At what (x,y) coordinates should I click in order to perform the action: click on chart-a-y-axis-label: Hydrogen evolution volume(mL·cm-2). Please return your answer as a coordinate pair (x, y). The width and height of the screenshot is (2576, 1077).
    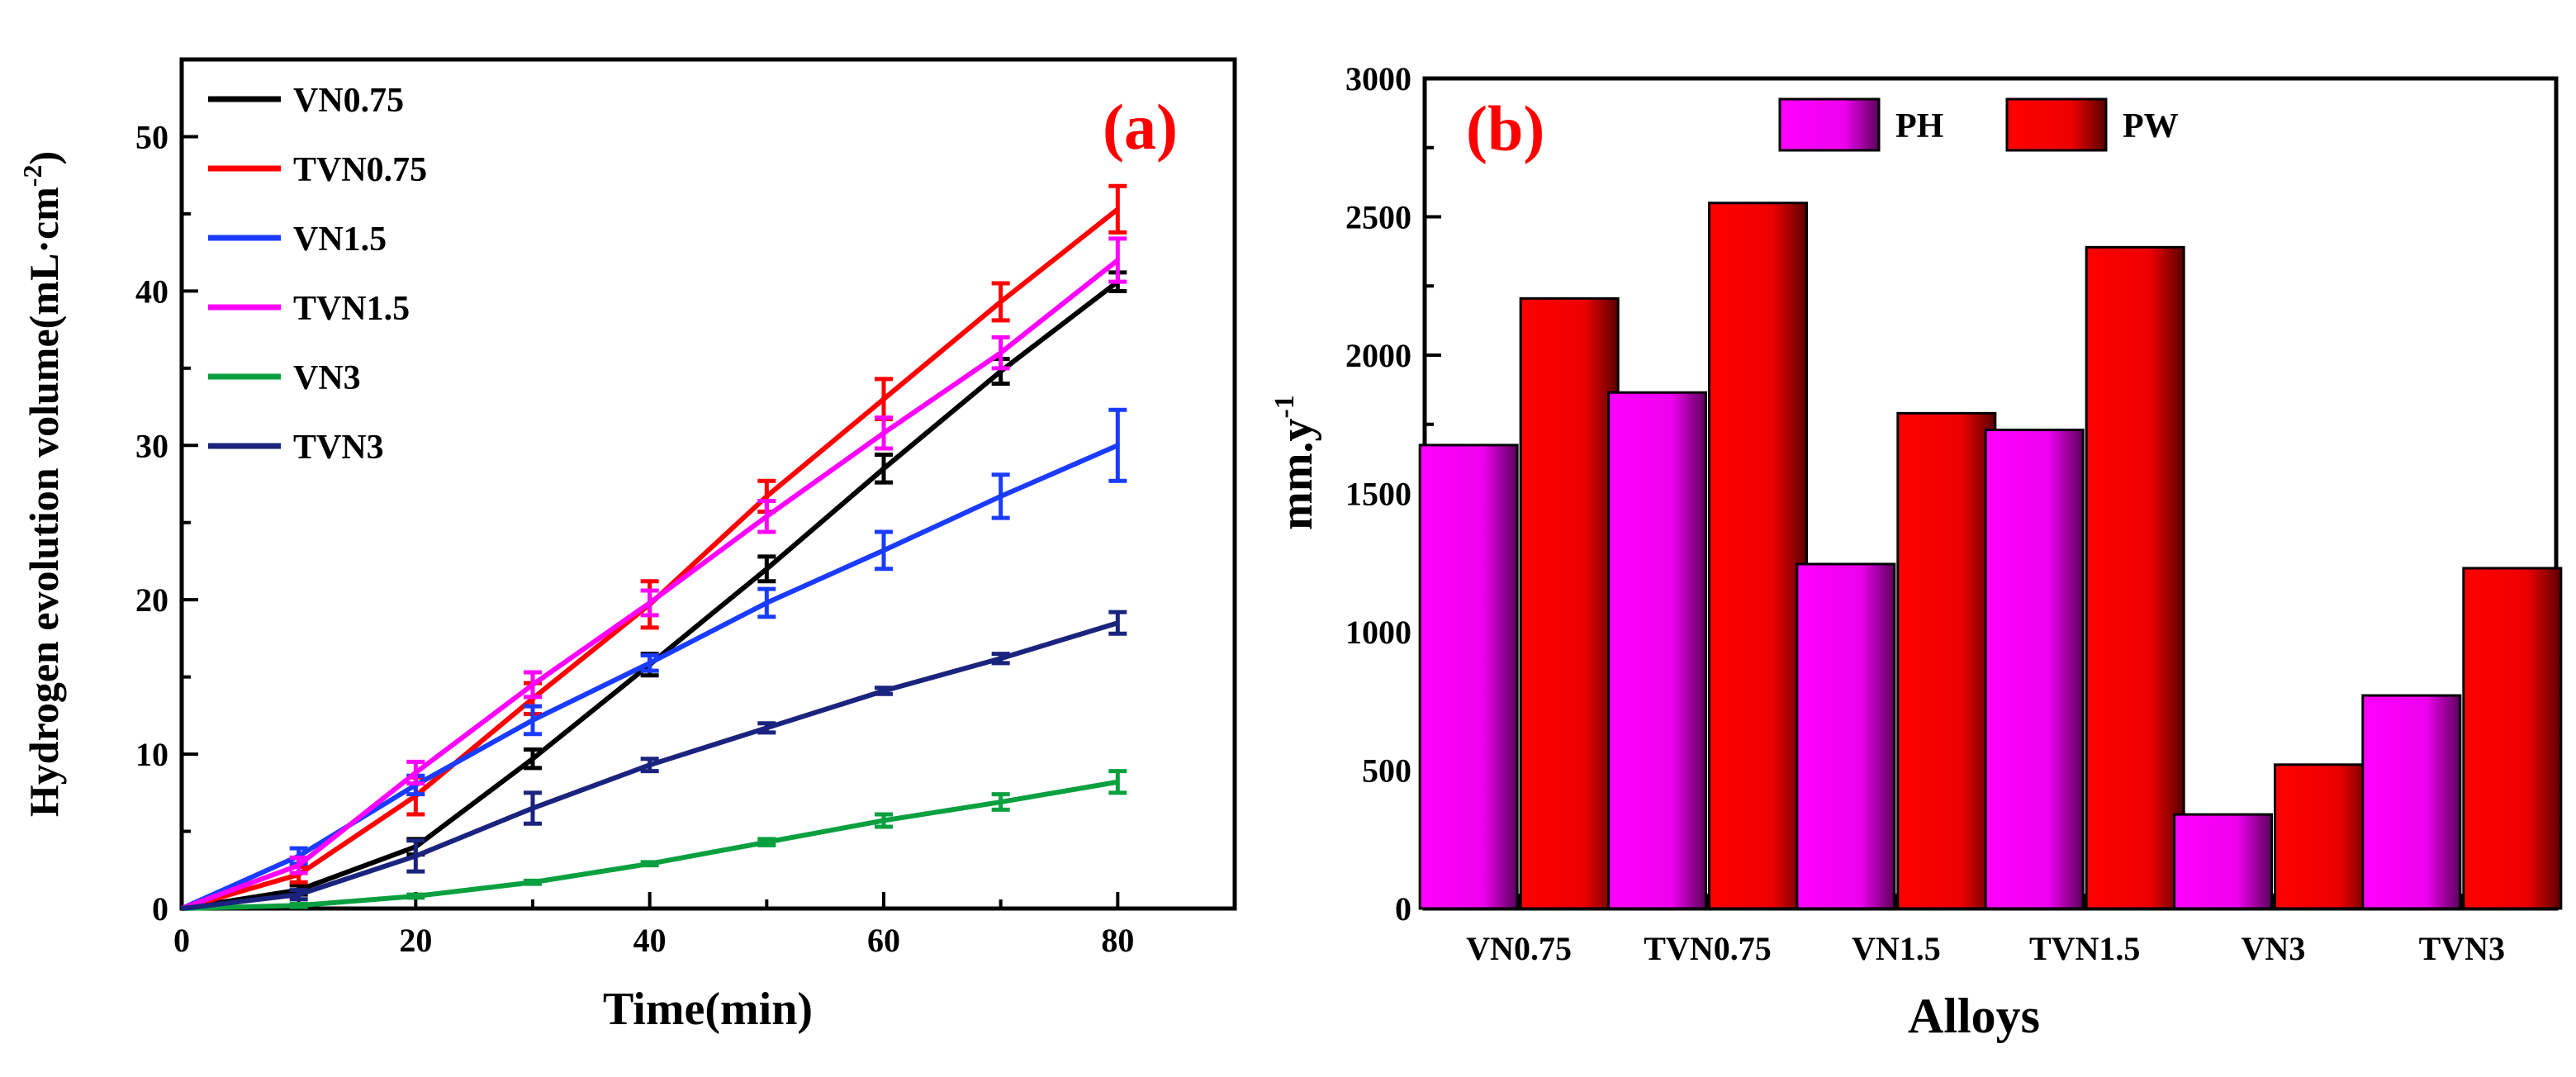
    Looking at the image, I should click on (42, 484).